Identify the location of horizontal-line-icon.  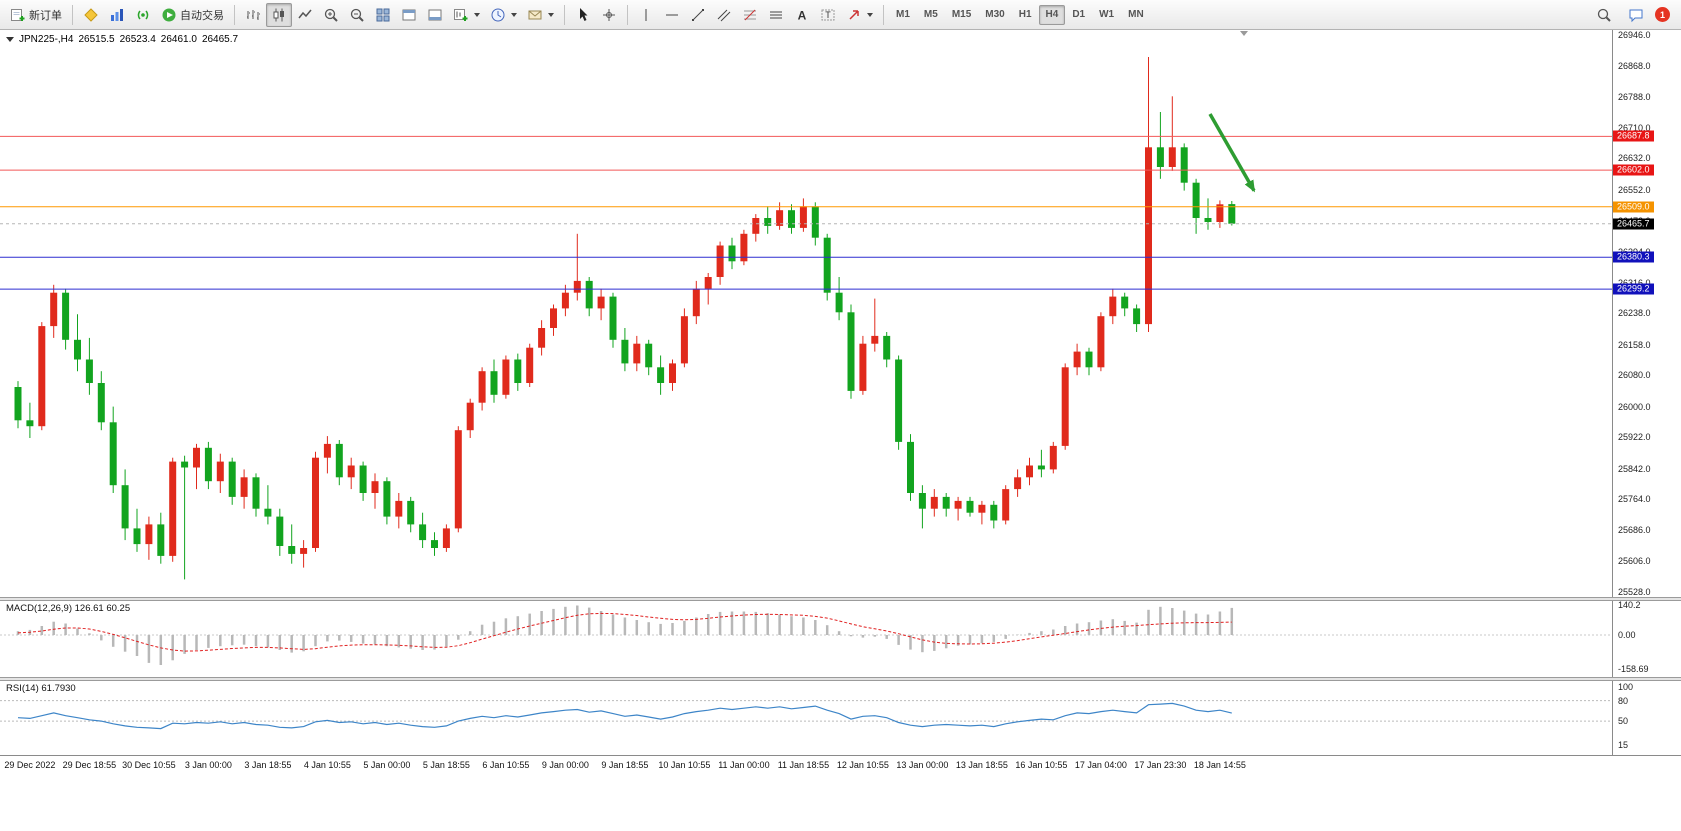
(672, 15).